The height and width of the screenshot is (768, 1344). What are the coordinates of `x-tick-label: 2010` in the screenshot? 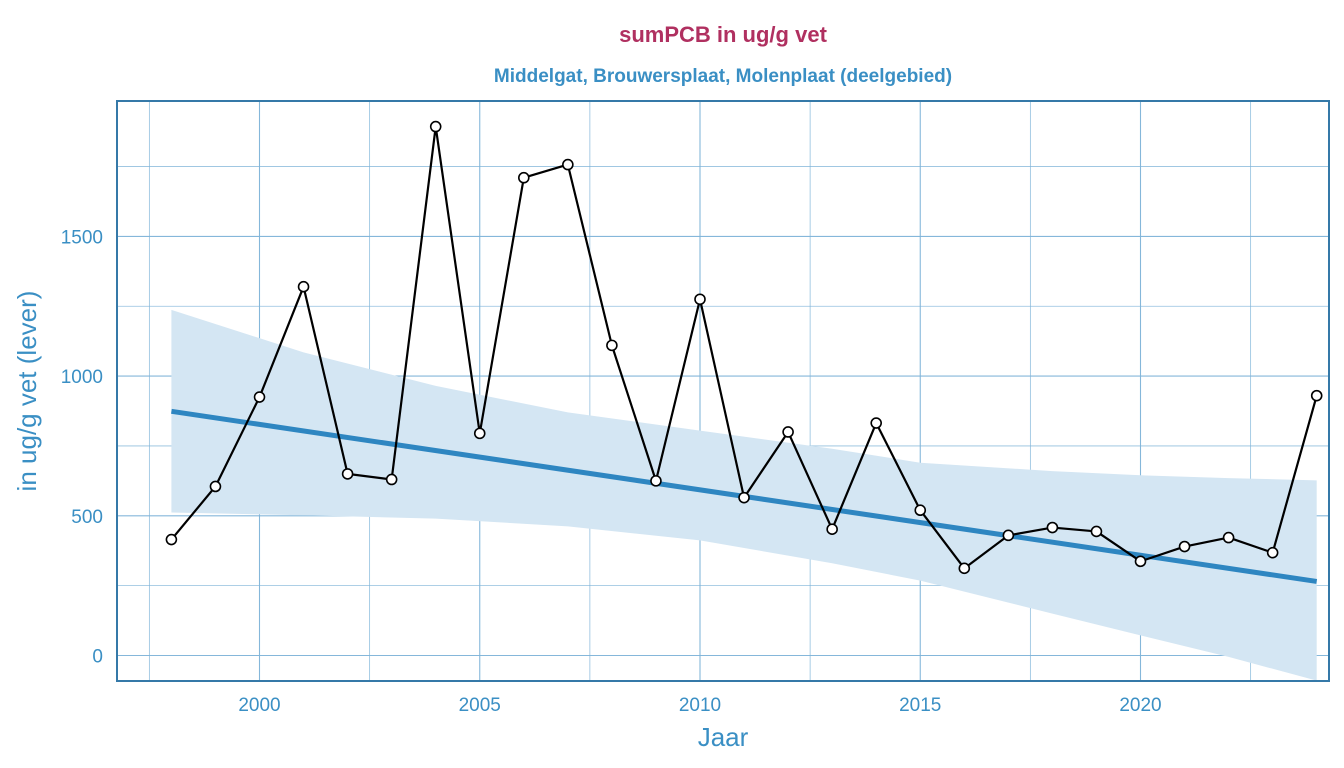 It's located at (700, 705).